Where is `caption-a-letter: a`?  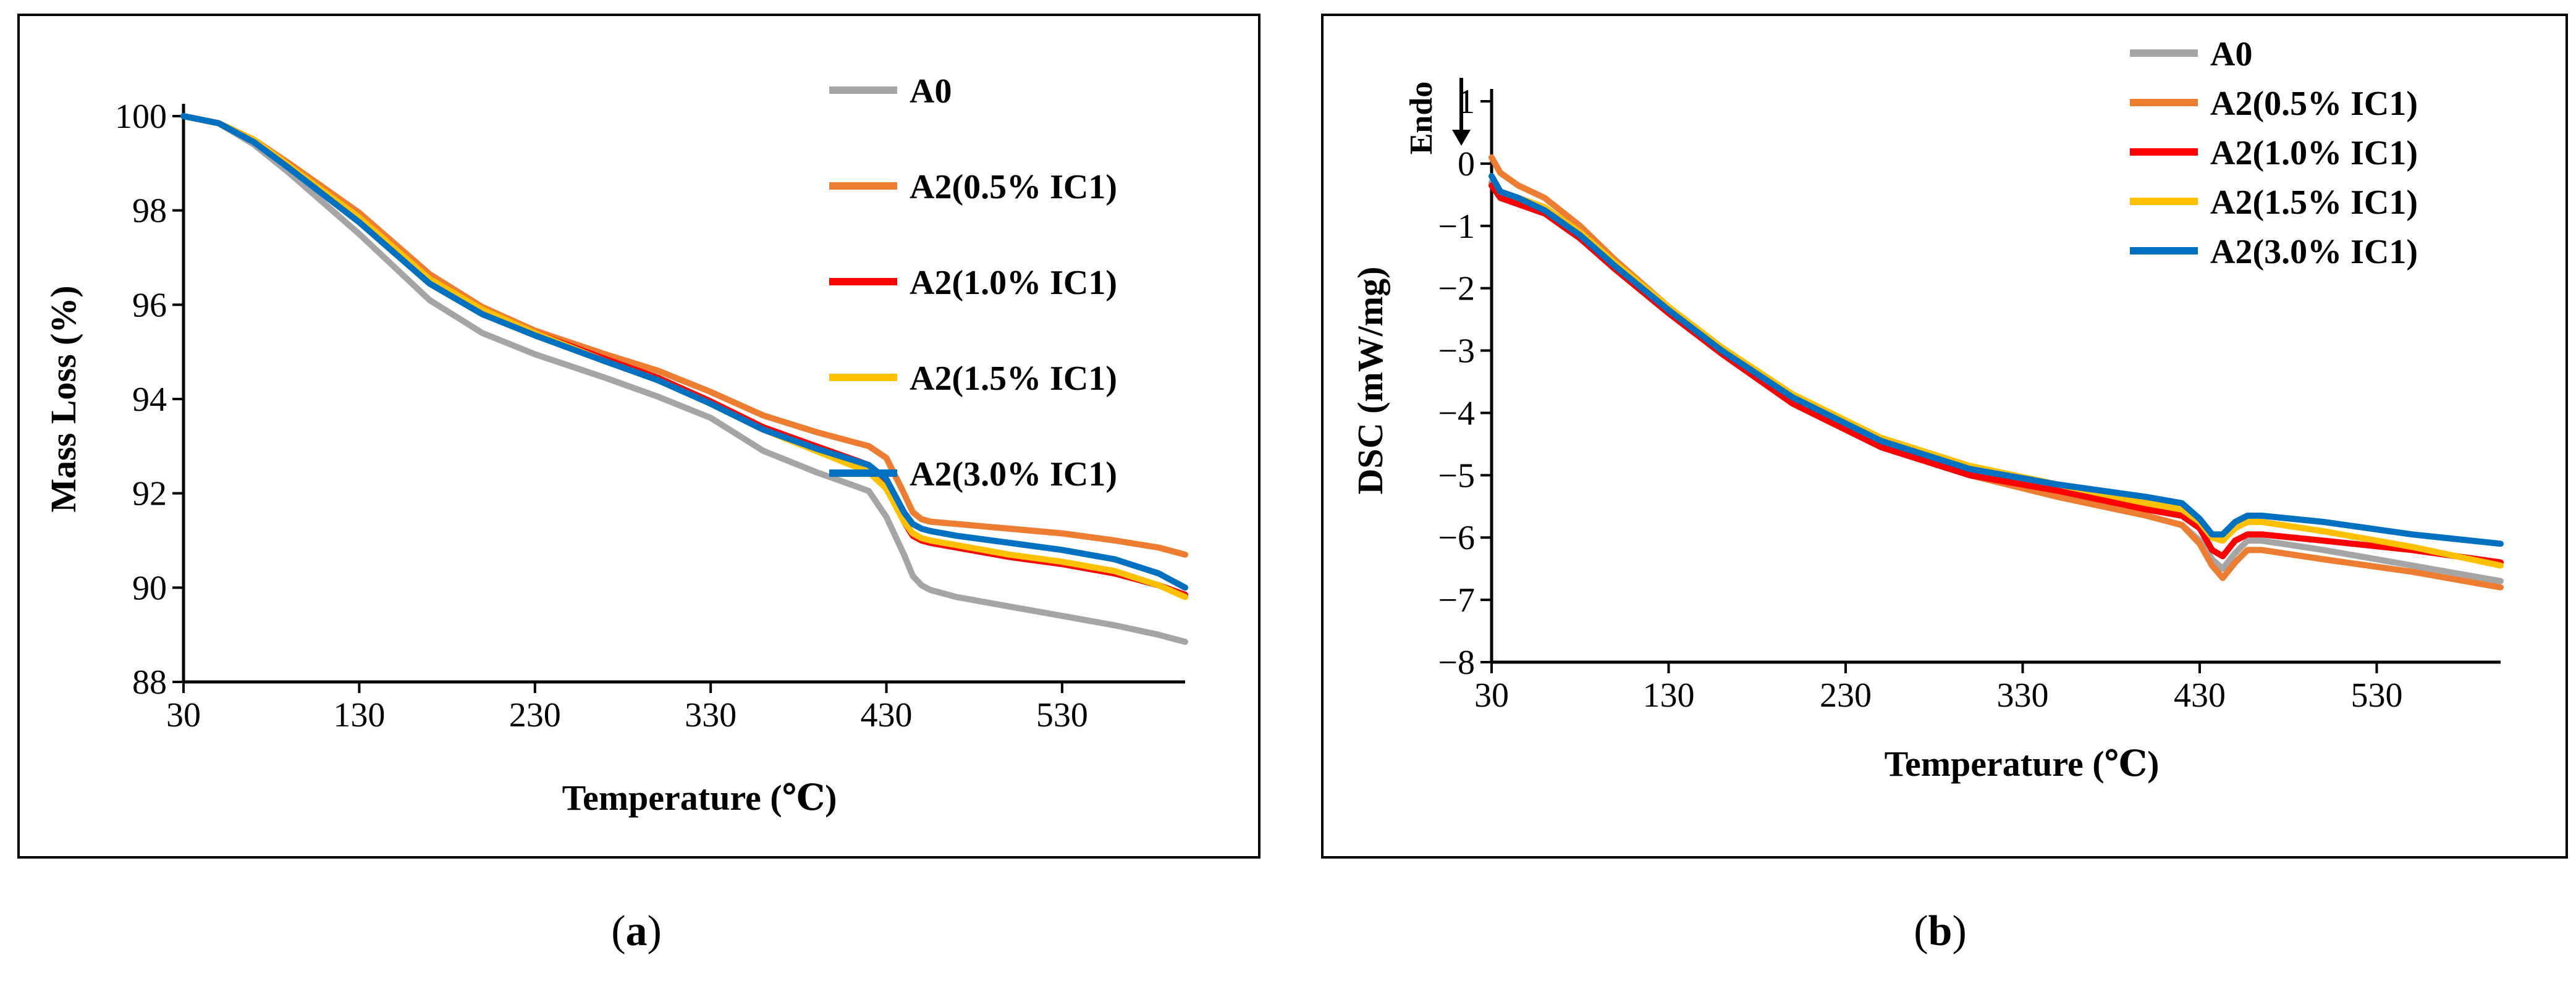
caption-a-letter: a is located at coordinates (636, 931).